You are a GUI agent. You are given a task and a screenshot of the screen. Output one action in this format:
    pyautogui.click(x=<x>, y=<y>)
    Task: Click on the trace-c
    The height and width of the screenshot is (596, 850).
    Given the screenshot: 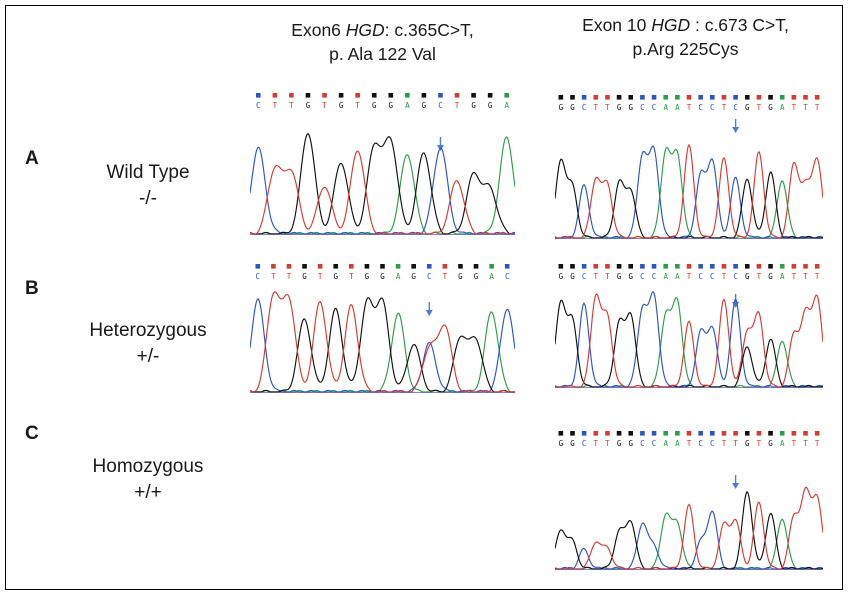 What is the action you would take?
    pyautogui.click(x=689, y=339)
    